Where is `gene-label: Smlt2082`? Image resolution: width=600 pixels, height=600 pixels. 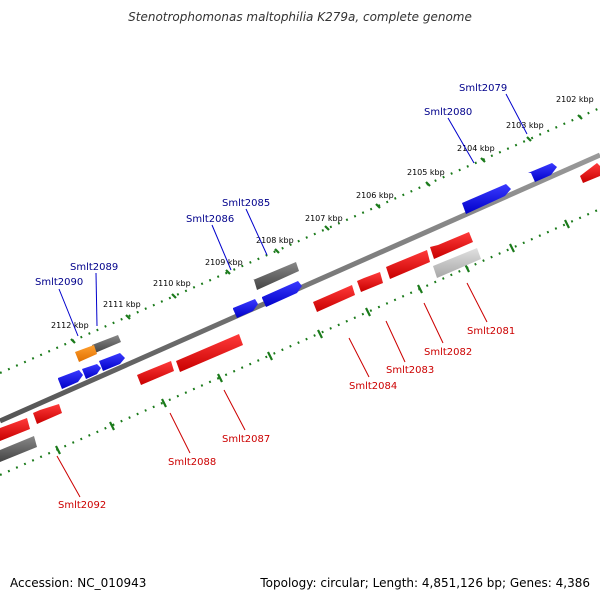 gene-label: Smlt2082 is located at coordinates (448, 352).